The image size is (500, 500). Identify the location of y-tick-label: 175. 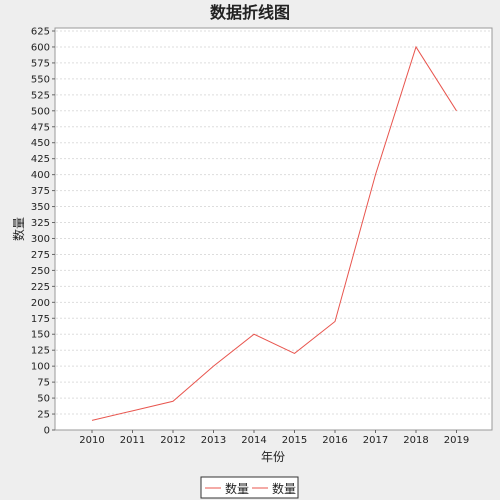
(40, 319).